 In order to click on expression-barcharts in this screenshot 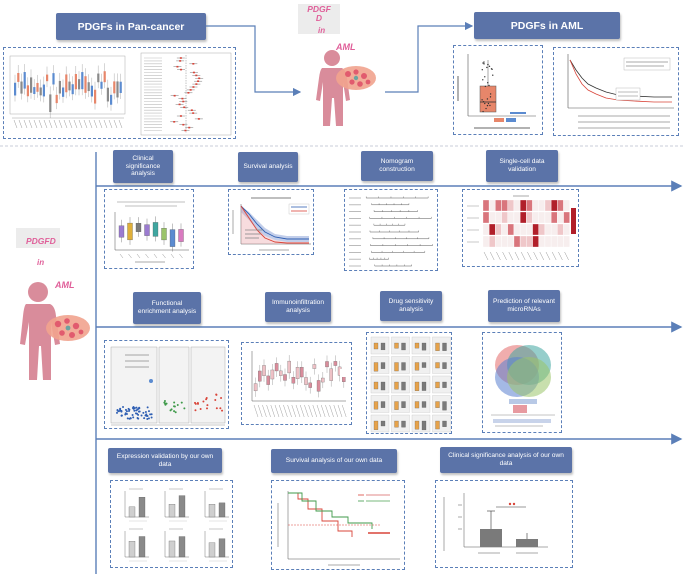, I will do `click(176, 525)`.